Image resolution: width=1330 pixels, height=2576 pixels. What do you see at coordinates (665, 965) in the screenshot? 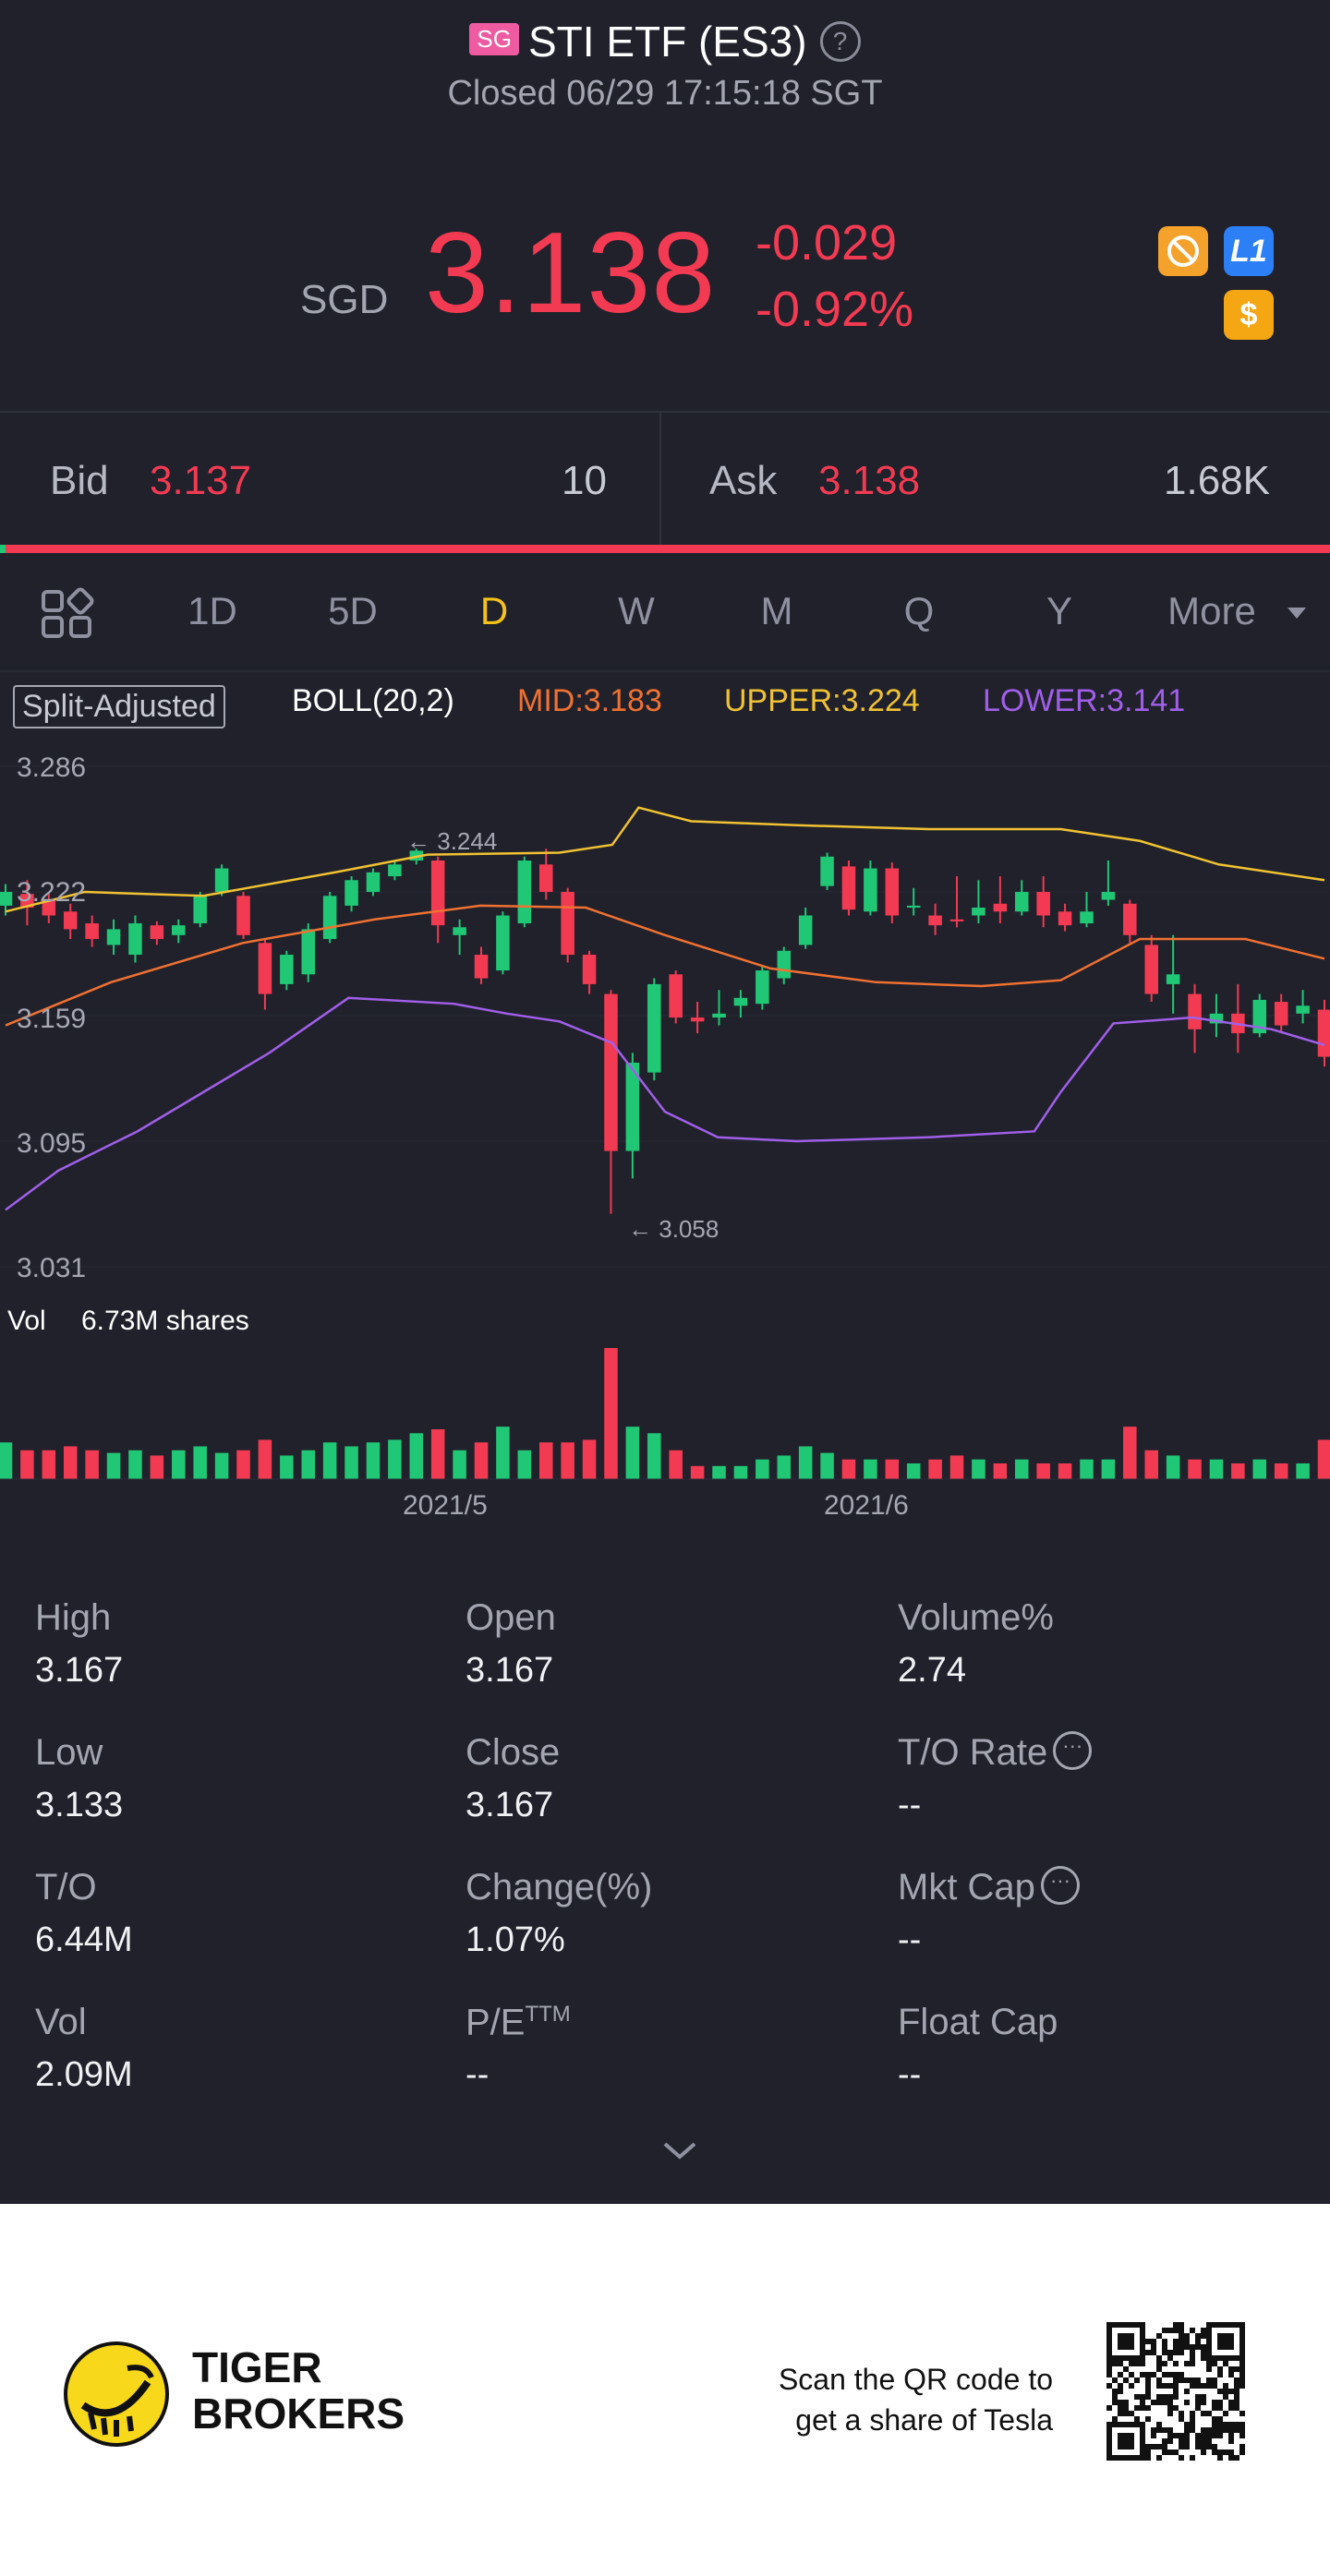
I see `boll-mid-line` at bounding box center [665, 965].